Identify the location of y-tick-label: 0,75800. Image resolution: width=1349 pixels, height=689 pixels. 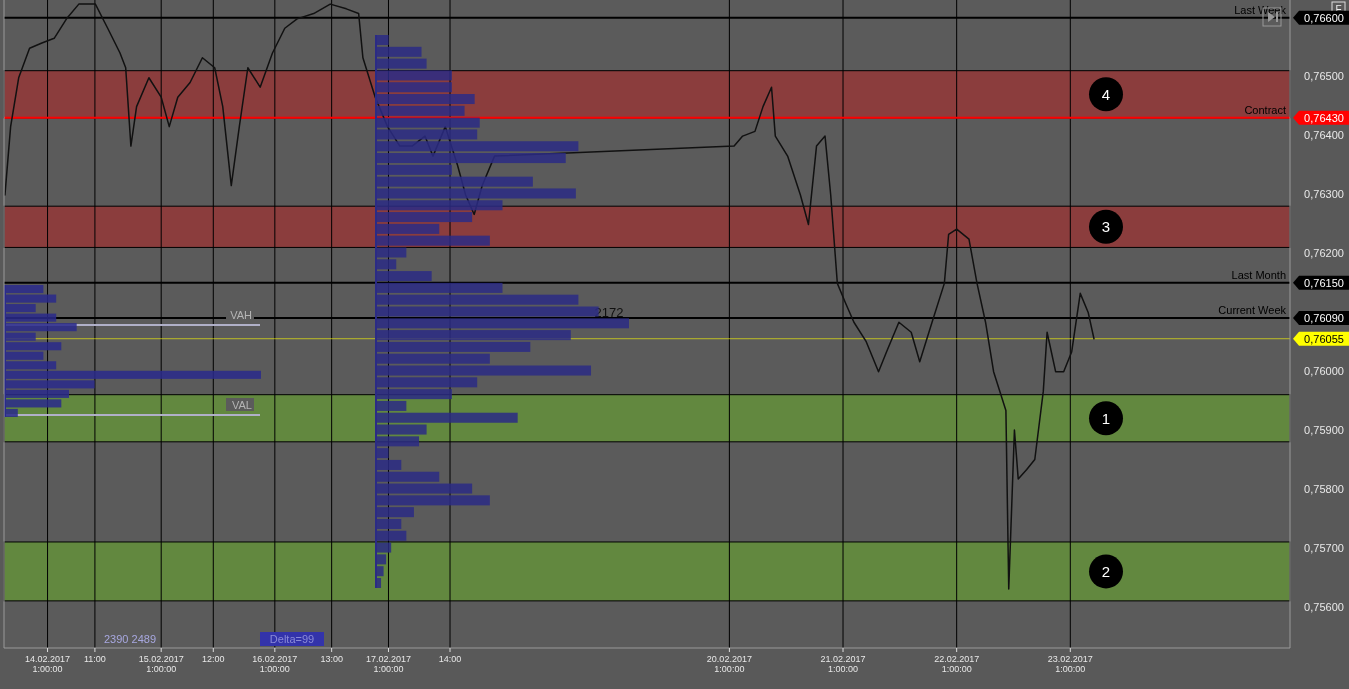
(1324, 488).